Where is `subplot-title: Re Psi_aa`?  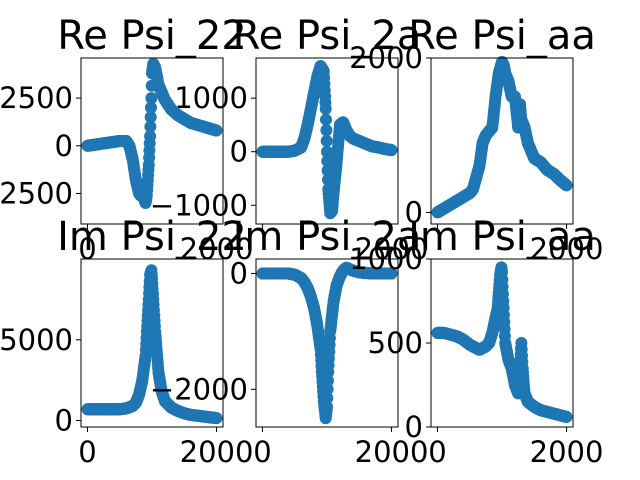
subplot-title: Re Psi_aa is located at coordinates (502, 36).